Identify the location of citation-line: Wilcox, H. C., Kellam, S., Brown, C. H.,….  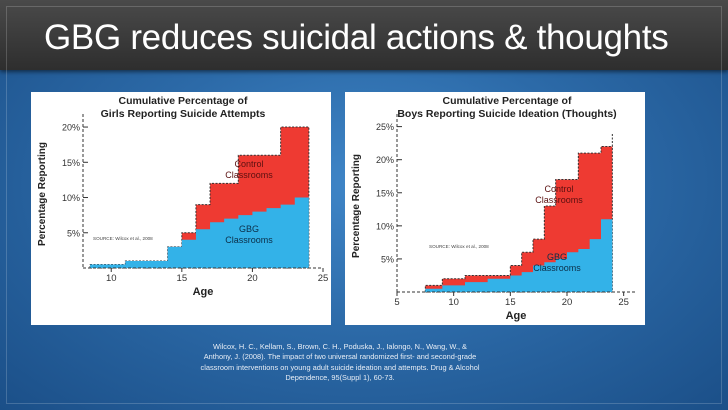
(340, 346).